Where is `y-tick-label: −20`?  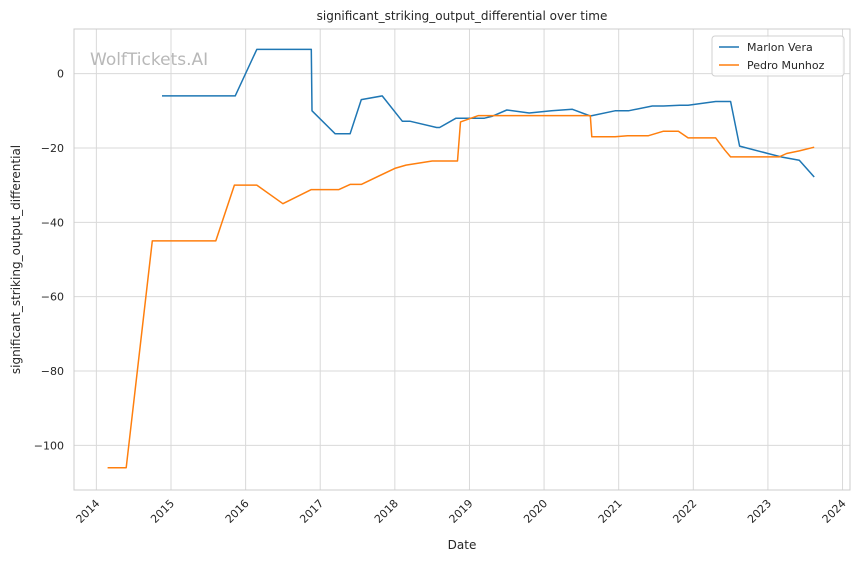 y-tick-label: −20 is located at coordinates (52, 148).